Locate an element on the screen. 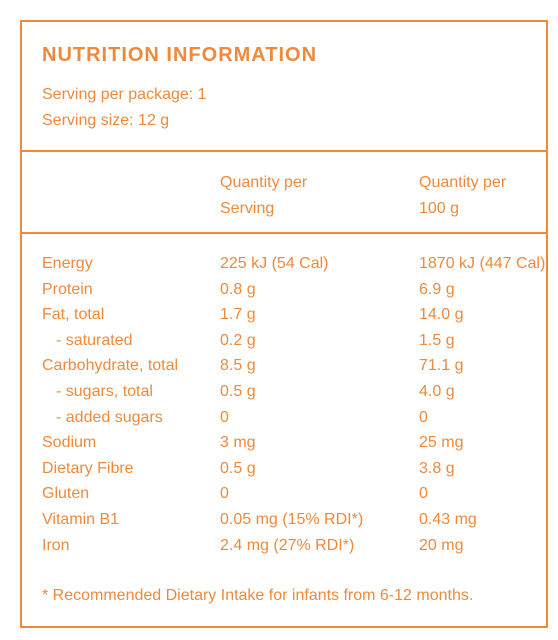 This screenshot has height=640, width=558. cell: 225 kJ (54 Cal) is located at coordinates (274, 263).